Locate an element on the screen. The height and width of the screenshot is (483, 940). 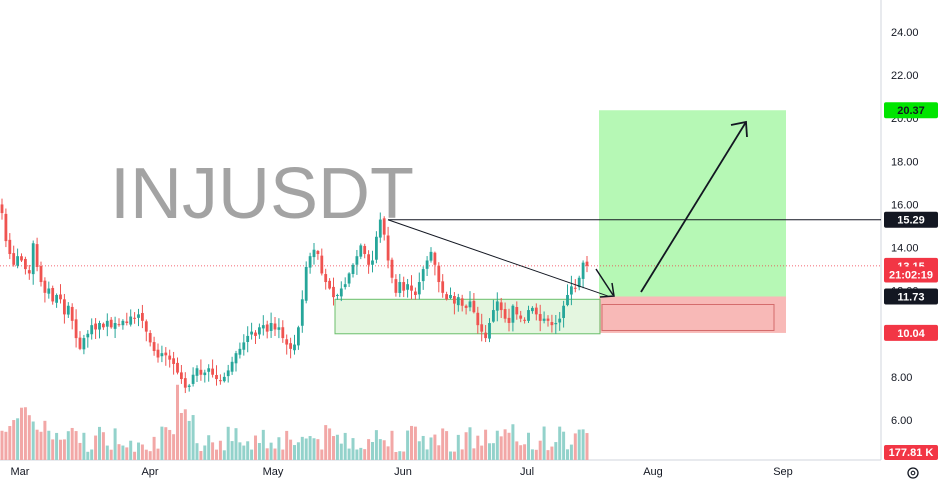
support-zone is located at coordinates (467, 316).